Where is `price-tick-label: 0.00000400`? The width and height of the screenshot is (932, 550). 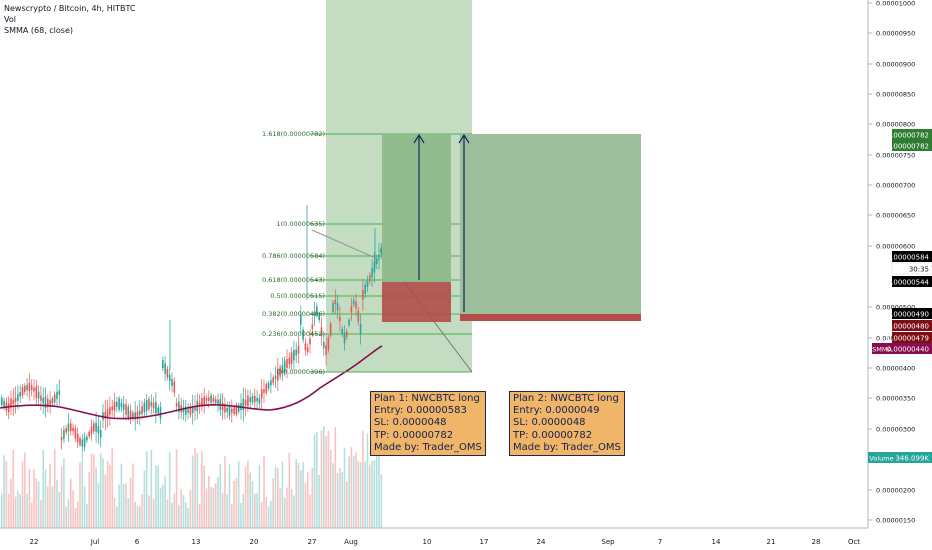 price-tick-label: 0.00000400 is located at coordinates (895, 369).